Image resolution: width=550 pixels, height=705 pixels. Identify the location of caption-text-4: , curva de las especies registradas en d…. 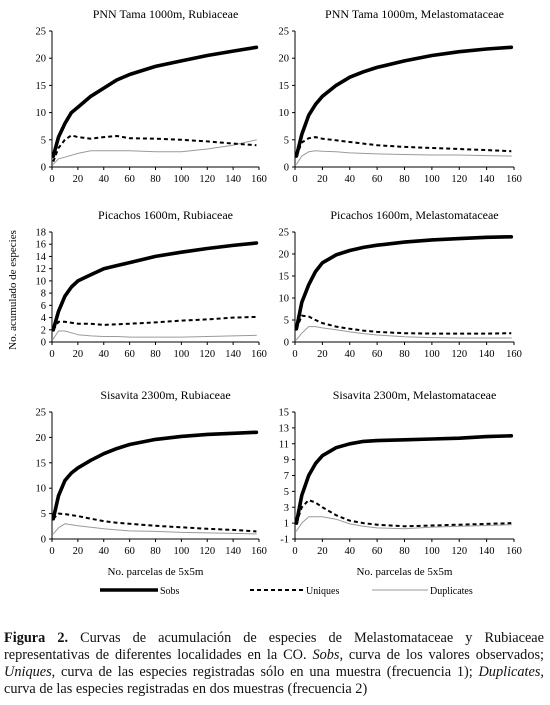
(274, 680).